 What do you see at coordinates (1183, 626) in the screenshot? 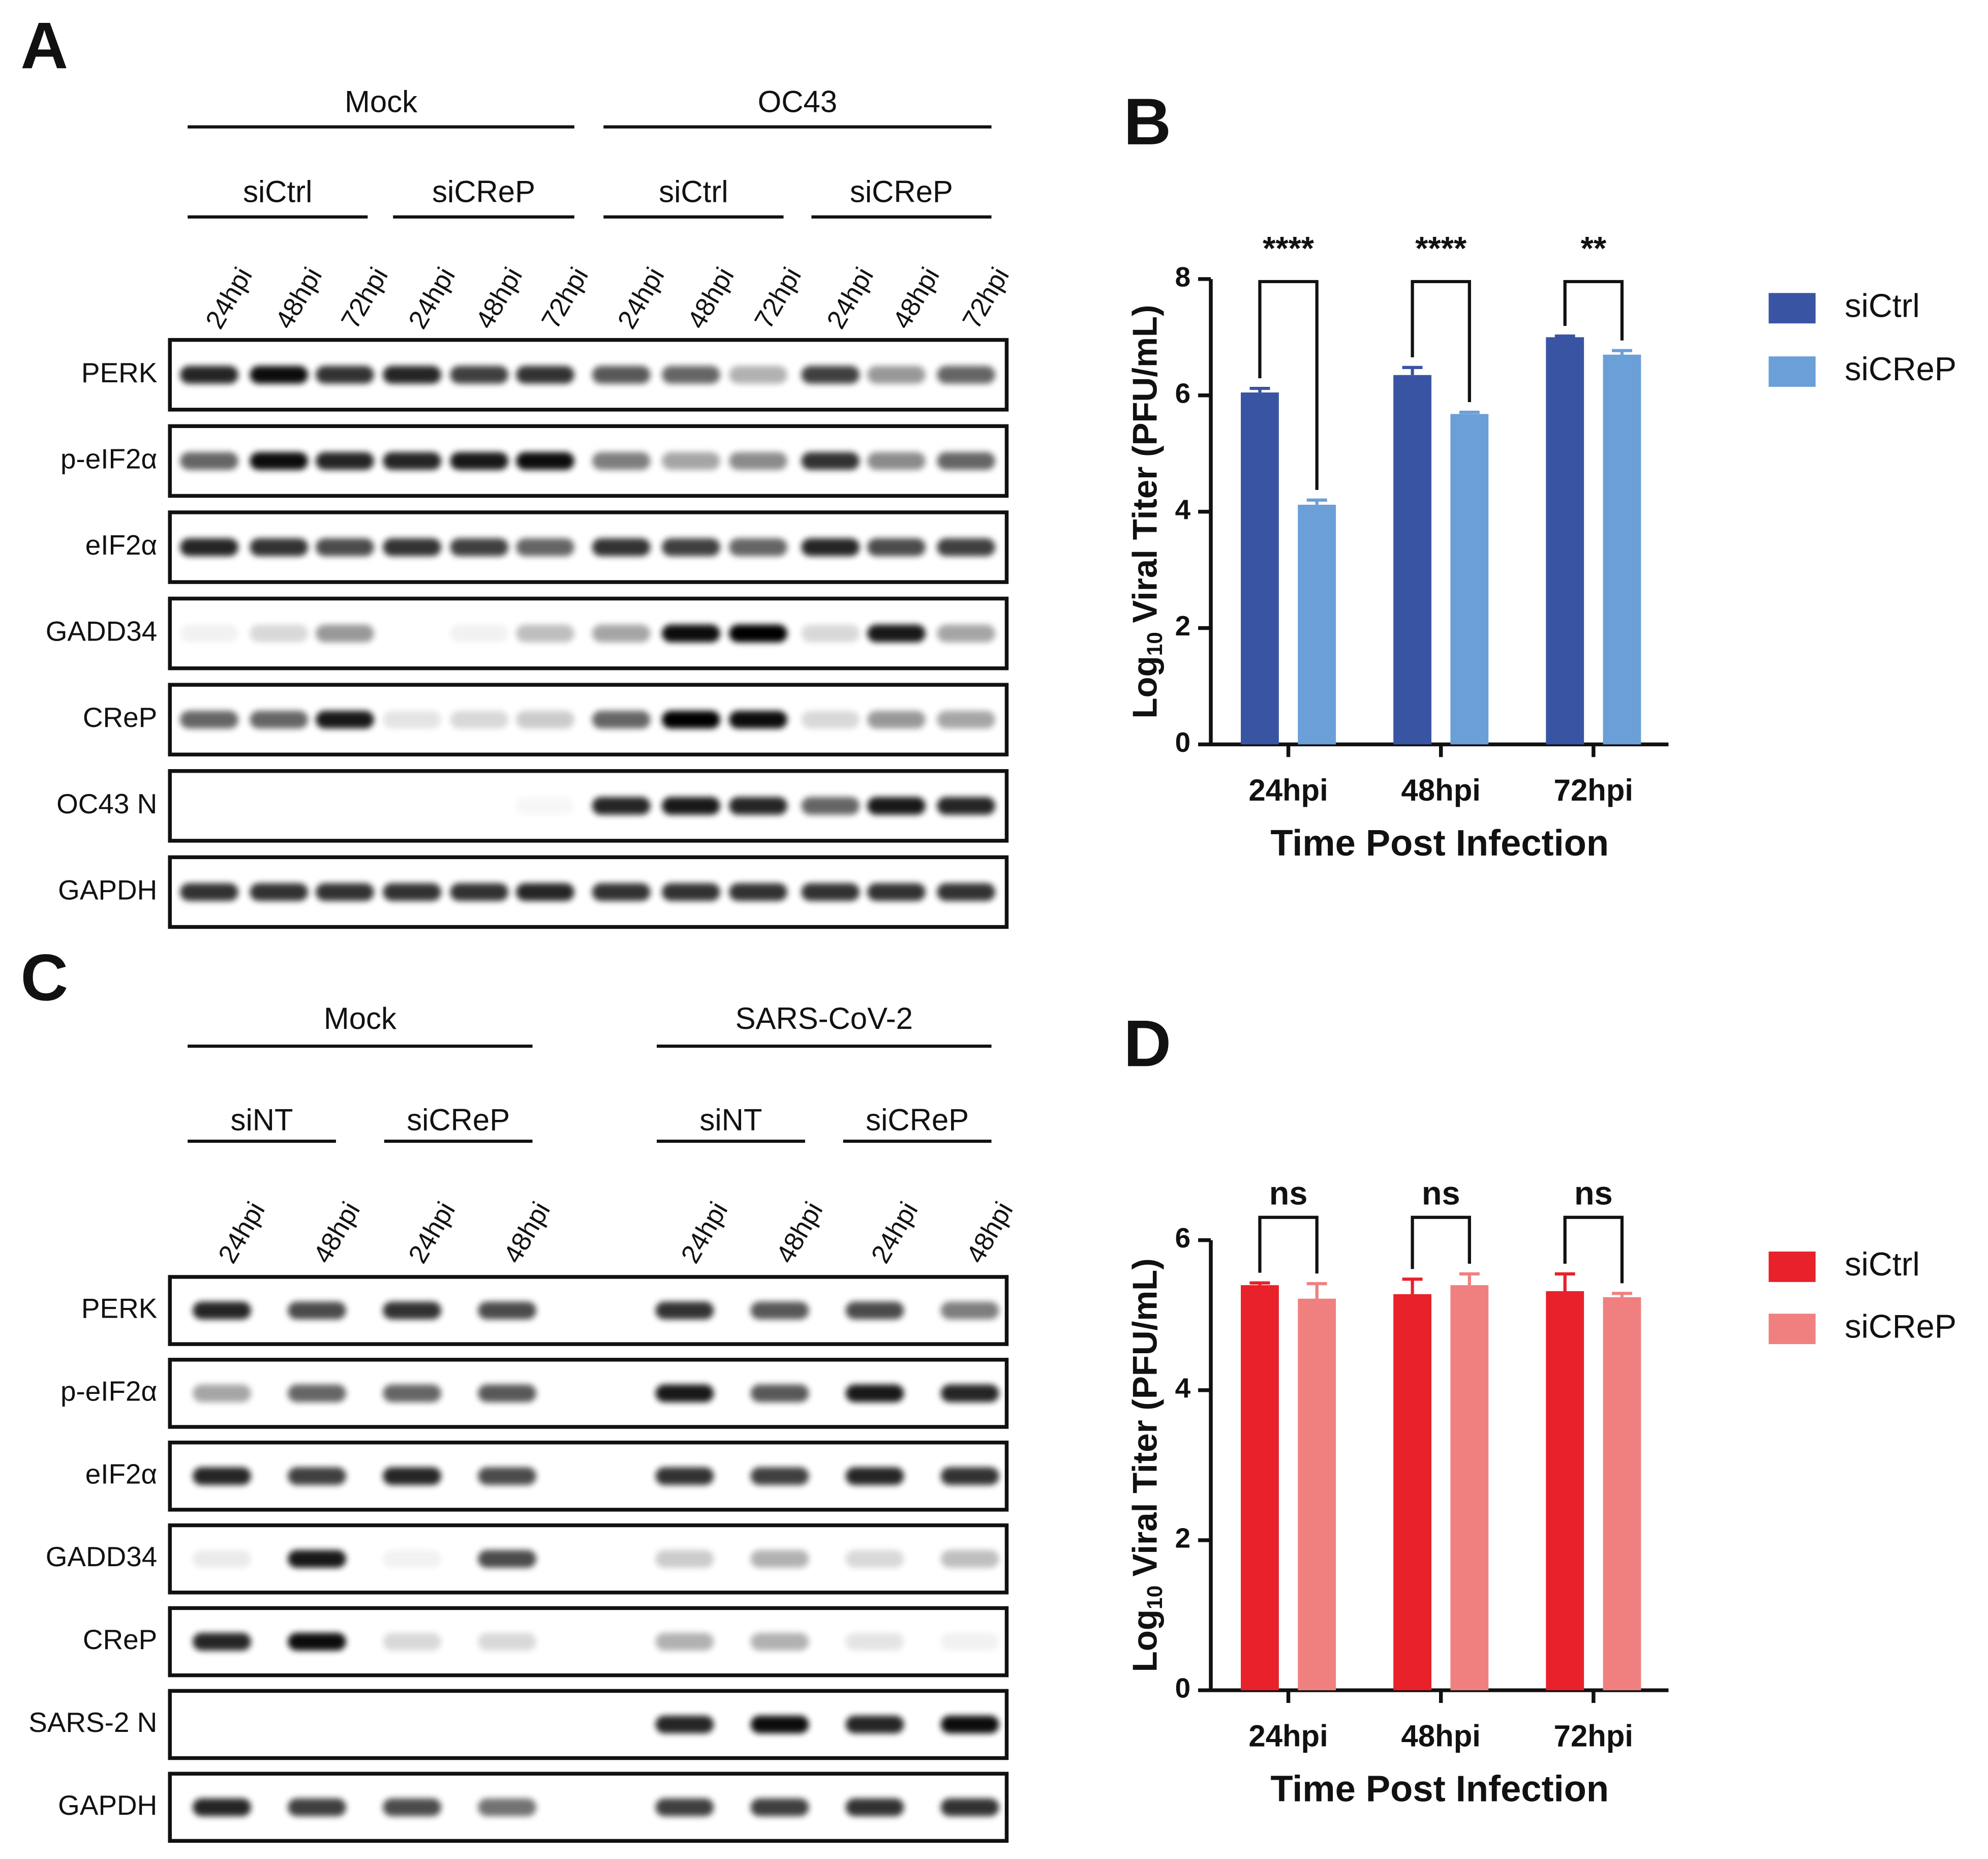
I see `y-tick-label: 2` at bounding box center [1183, 626].